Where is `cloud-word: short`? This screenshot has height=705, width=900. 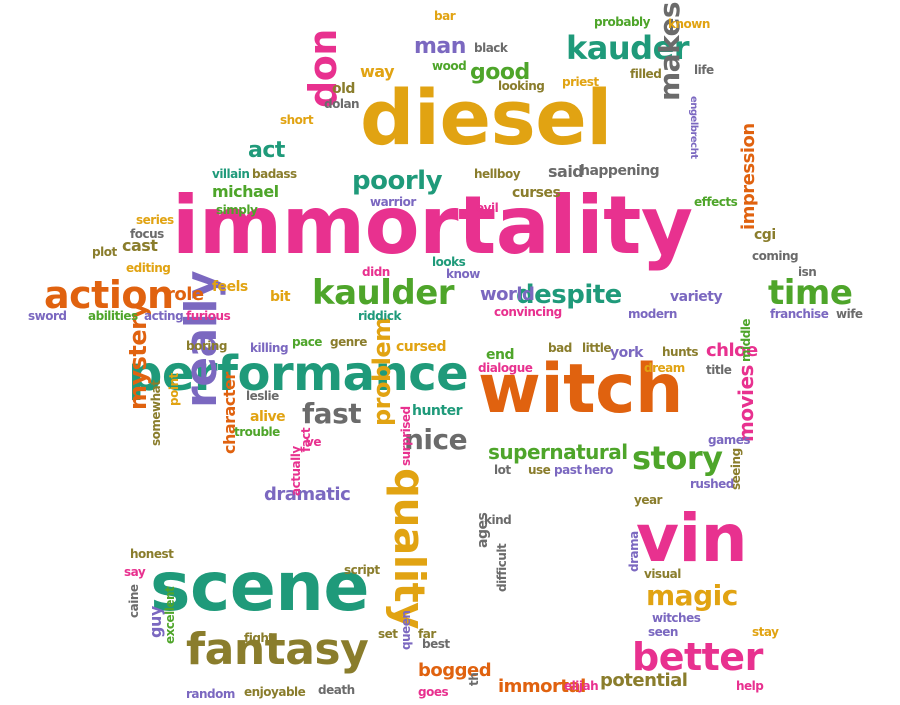 cloud-word: short is located at coordinates (297, 120).